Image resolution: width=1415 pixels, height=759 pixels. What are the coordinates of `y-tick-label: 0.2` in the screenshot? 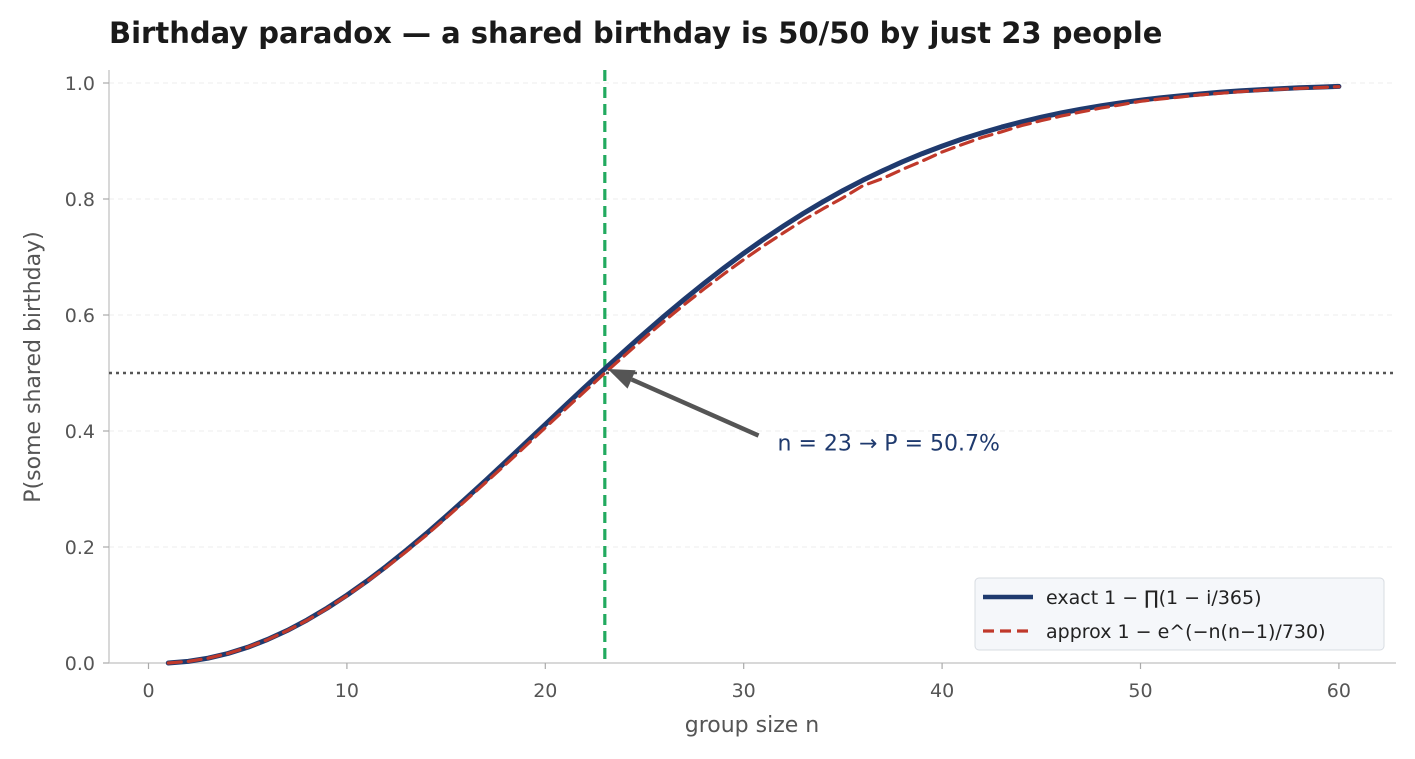 It's located at (80, 548).